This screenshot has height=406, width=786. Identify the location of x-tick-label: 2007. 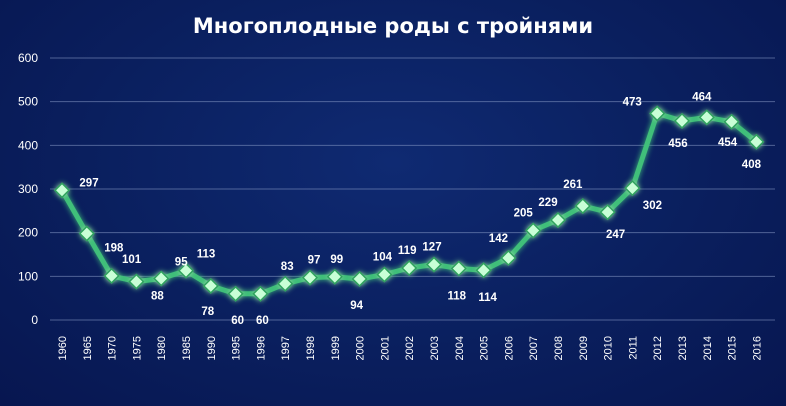
(534, 348).